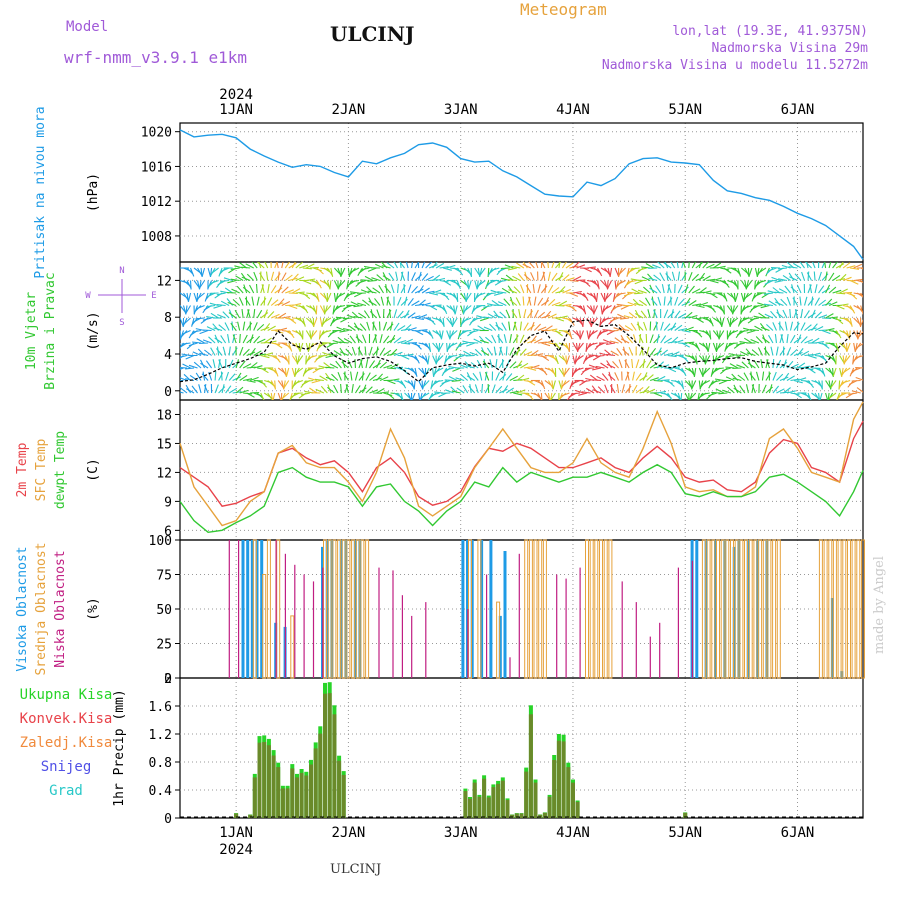 This screenshot has height=900, width=900. Describe the element at coordinates (164, 415) in the screenshot. I see `y-tick-label: 18` at that location.